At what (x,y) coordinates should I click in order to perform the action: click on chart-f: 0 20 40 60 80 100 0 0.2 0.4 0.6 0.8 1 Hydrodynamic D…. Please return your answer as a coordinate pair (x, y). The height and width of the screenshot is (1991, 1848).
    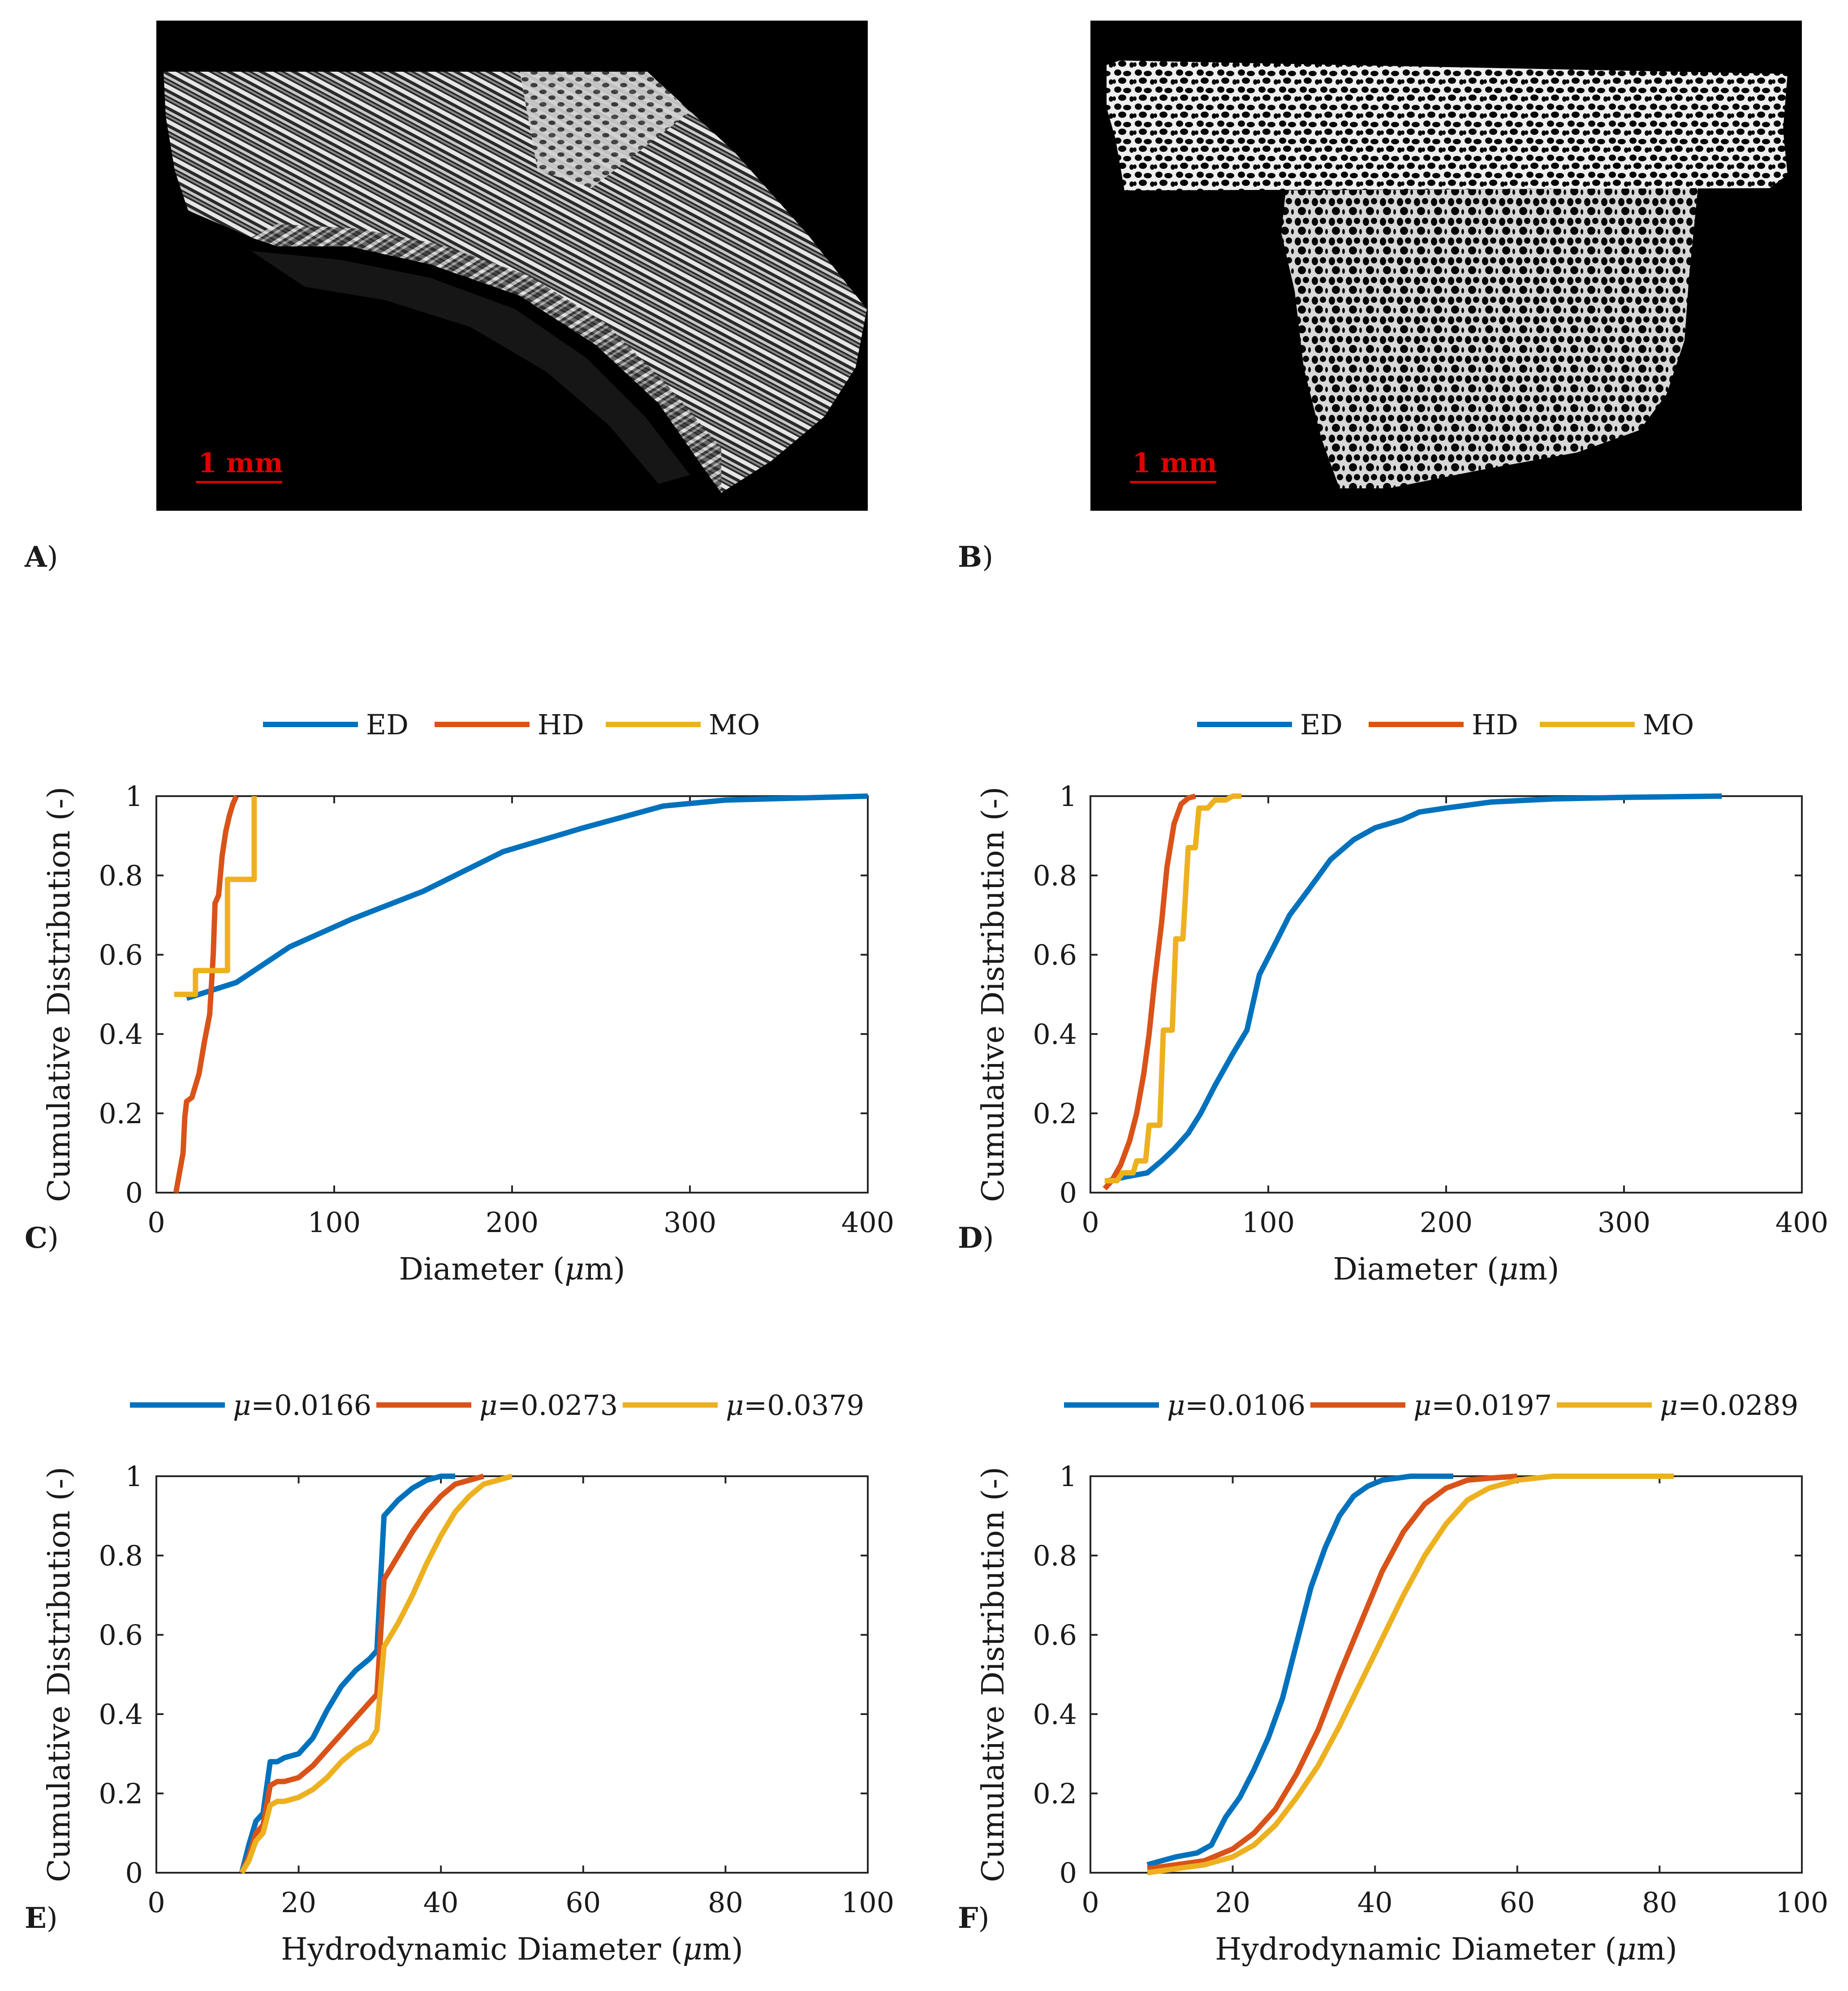
    Looking at the image, I should click on (1393, 1678).